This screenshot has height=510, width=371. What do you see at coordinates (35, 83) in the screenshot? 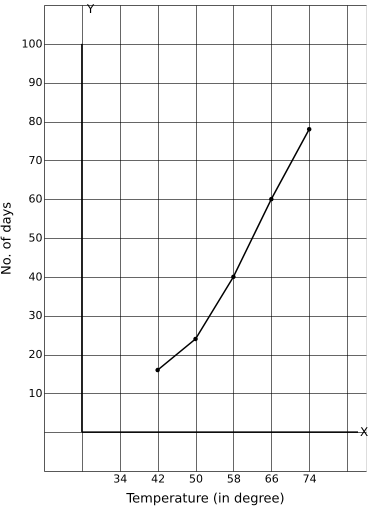
I see `y-tick-label: 90` at bounding box center [35, 83].